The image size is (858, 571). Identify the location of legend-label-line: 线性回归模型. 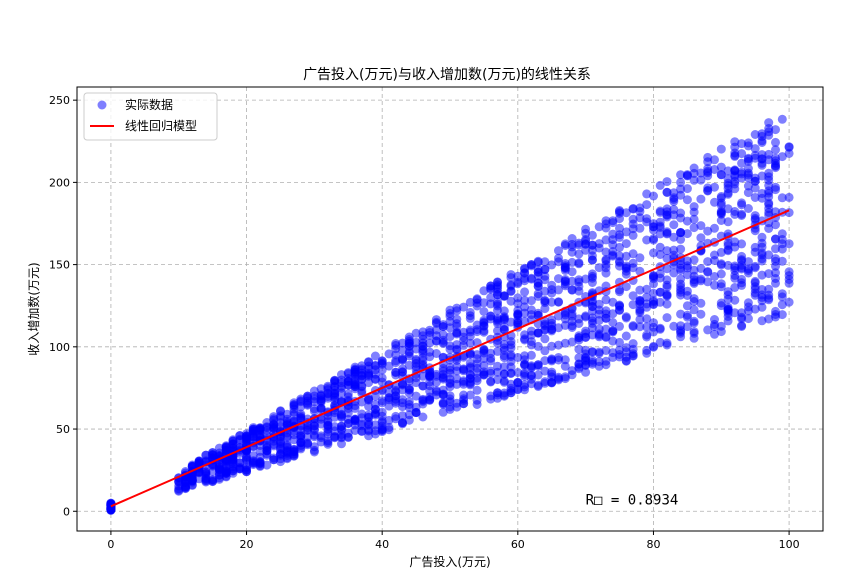
(161, 126).